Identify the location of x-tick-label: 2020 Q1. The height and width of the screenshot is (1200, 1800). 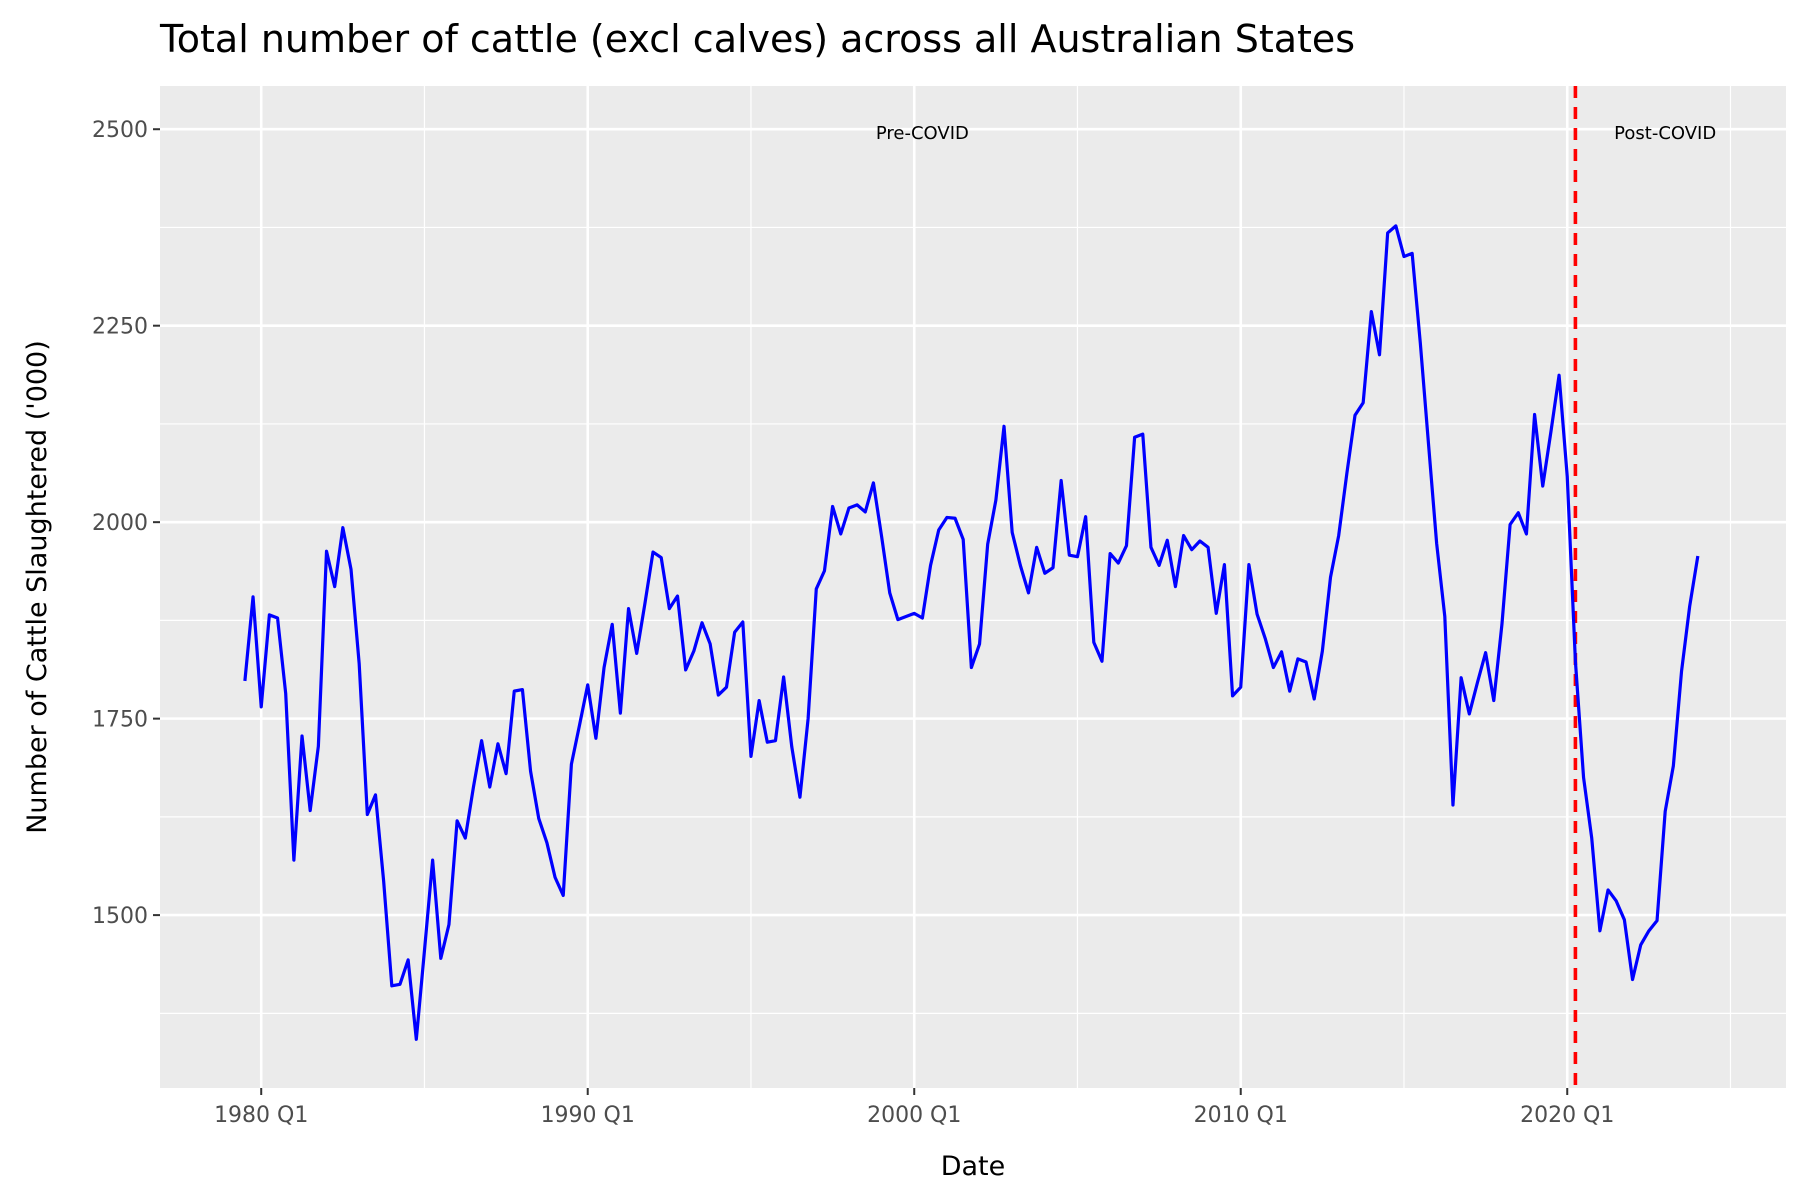
(1567, 1115).